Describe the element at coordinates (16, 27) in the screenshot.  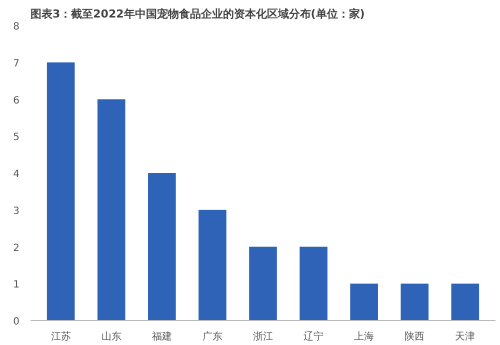
I see `y-tick-label: 8` at that location.